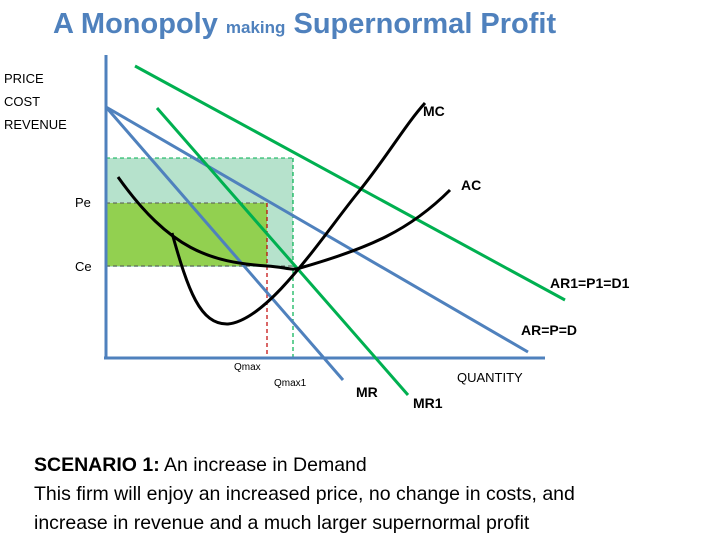  Describe the element at coordinates (24, 78) in the screenshot. I see `y-axis-label-price: PRICE` at that location.